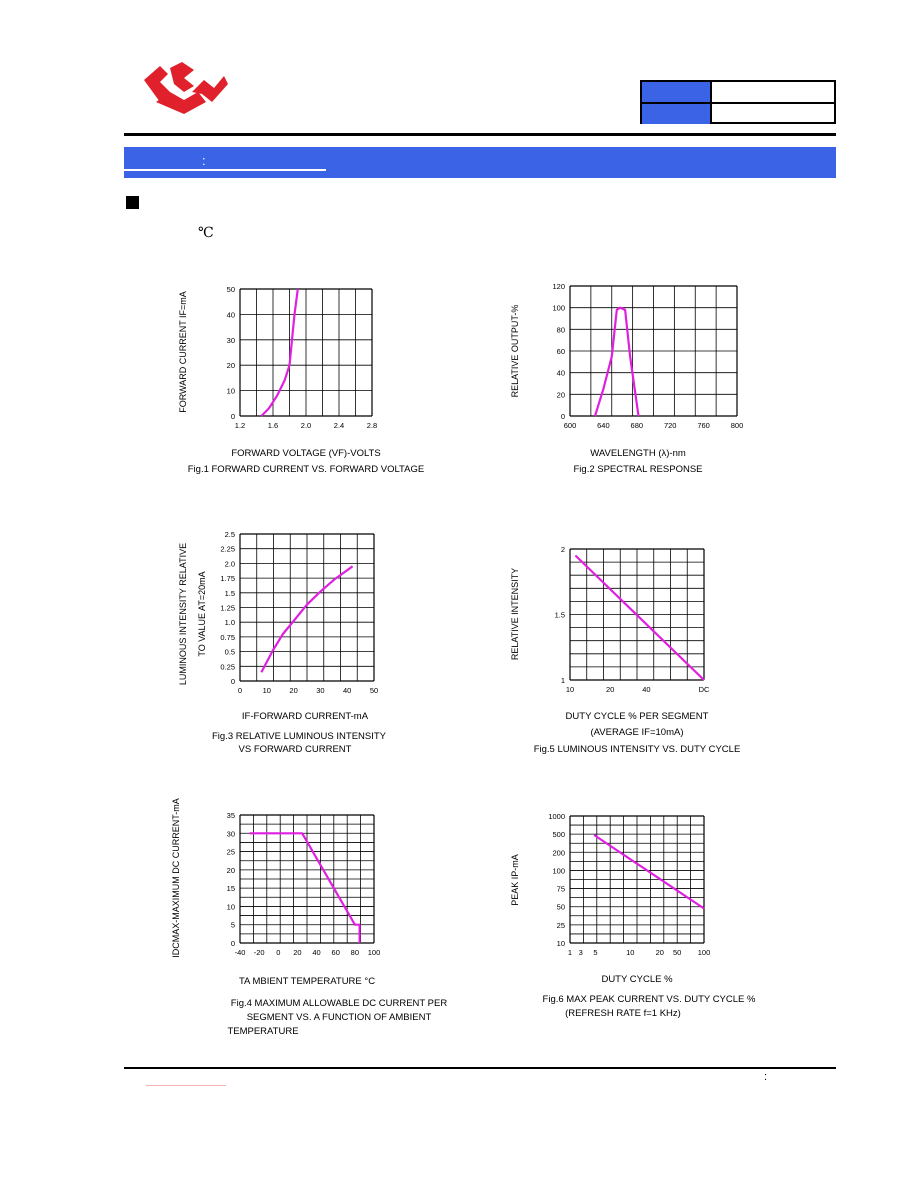 This screenshot has width=918, height=1188. What do you see at coordinates (339, 1017) in the screenshot?
I see `figure-caption-line2: SEGMENT VS. A FUNCTION OF AMBIENT` at bounding box center [339, 1017].